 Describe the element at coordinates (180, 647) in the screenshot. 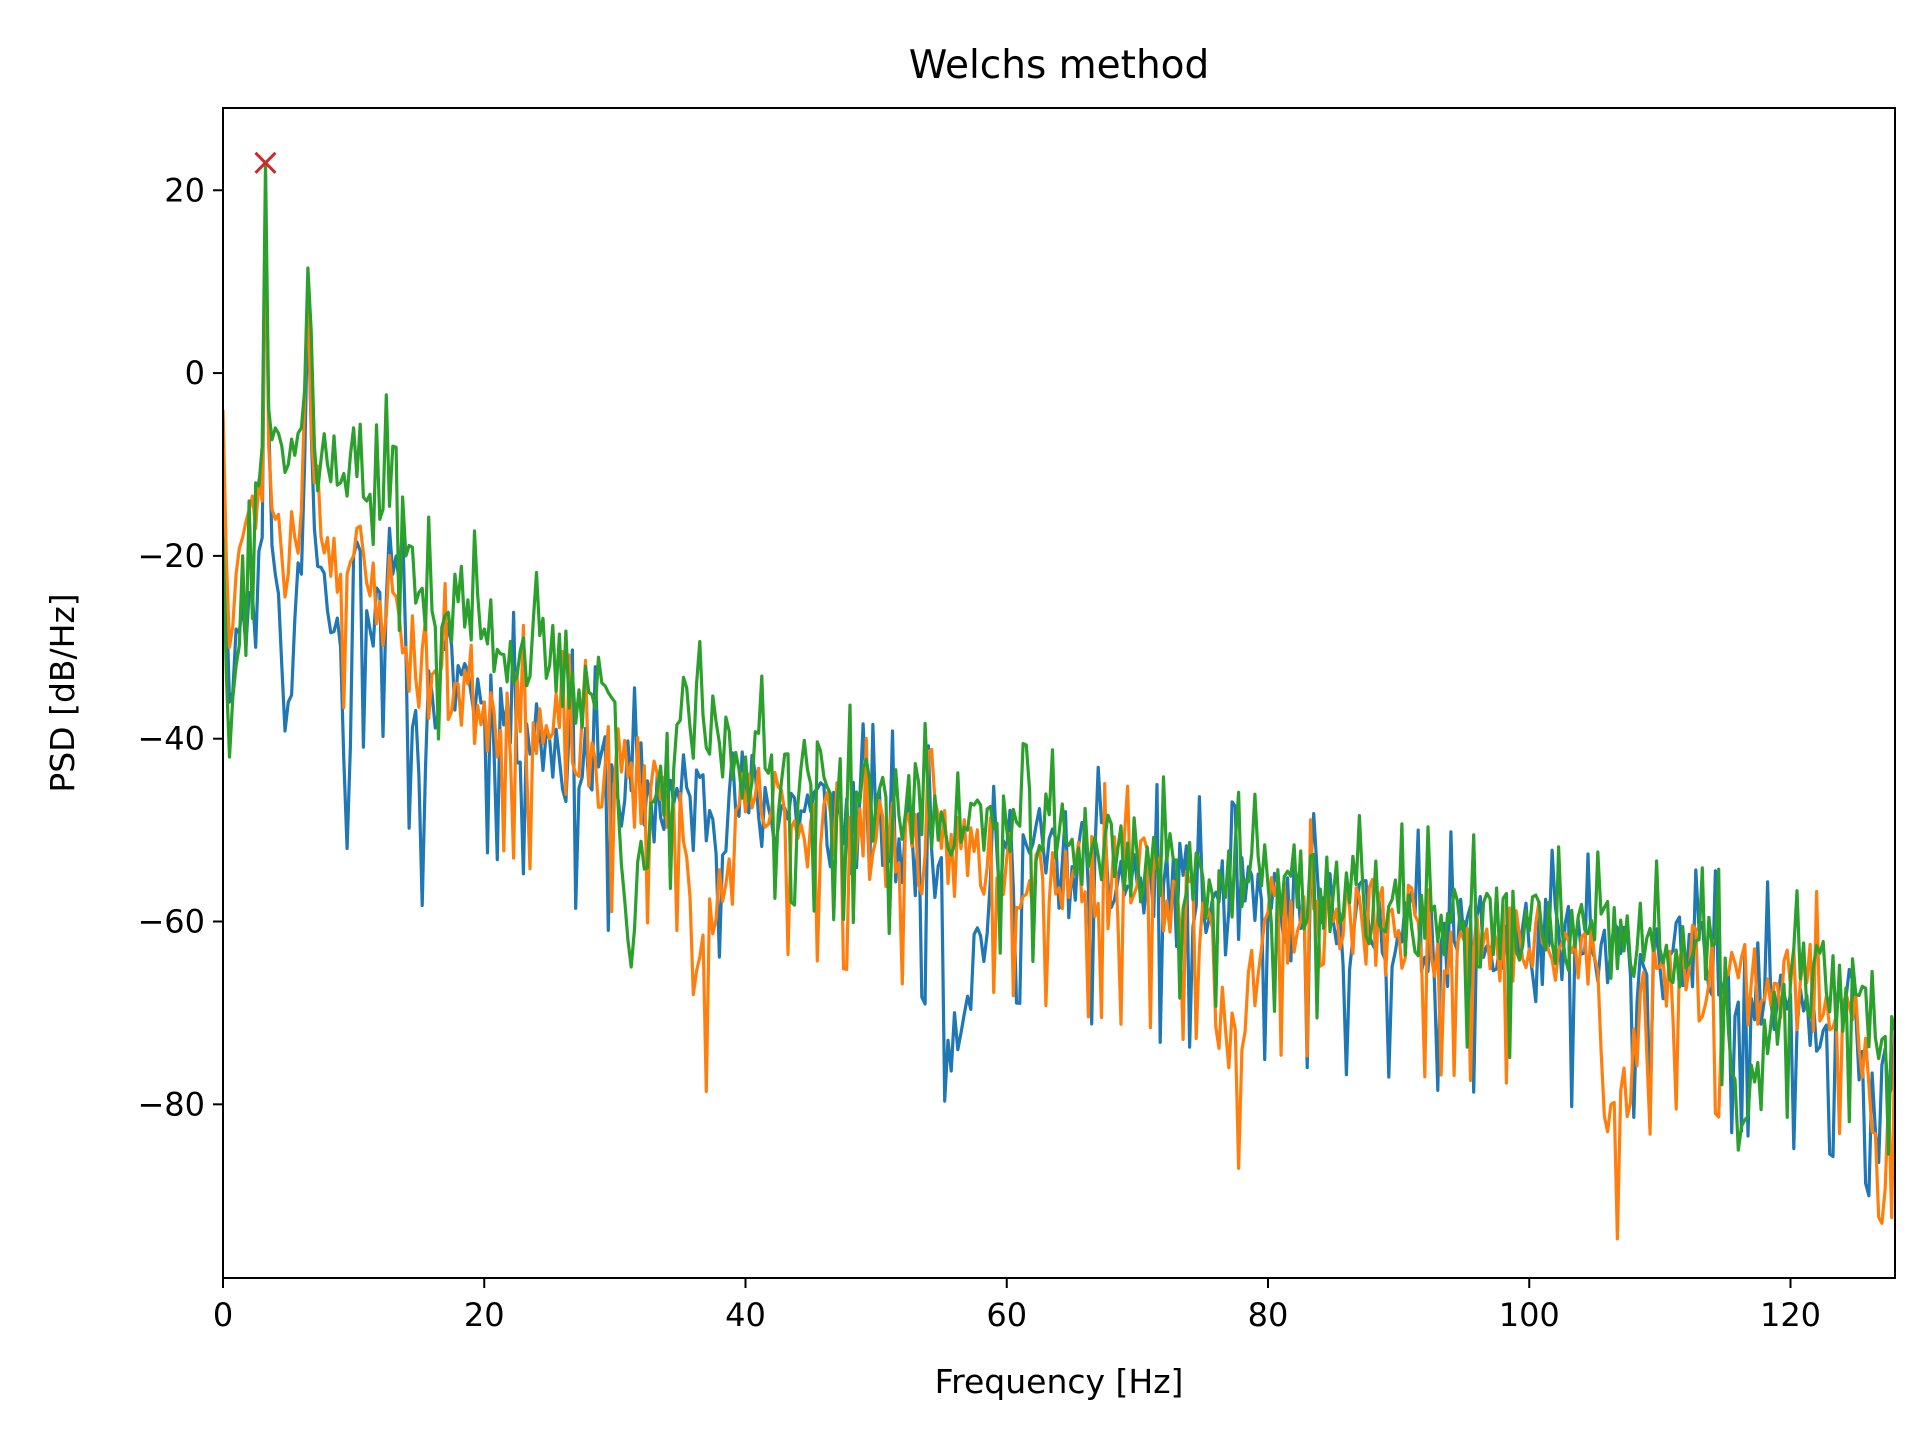

I see `y-axis: 20 0 −20 −40 −60 −80` at that location.